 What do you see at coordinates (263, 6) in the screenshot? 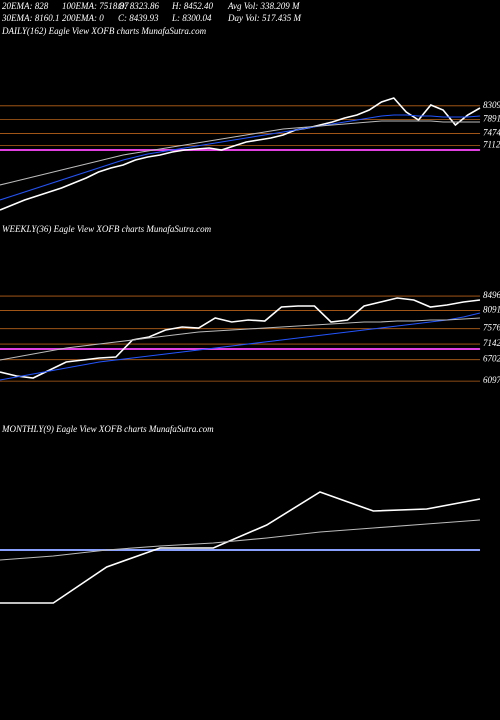
I see `header-stat: Avg Vol: 338.209 M` at bounding box center [263, 6].